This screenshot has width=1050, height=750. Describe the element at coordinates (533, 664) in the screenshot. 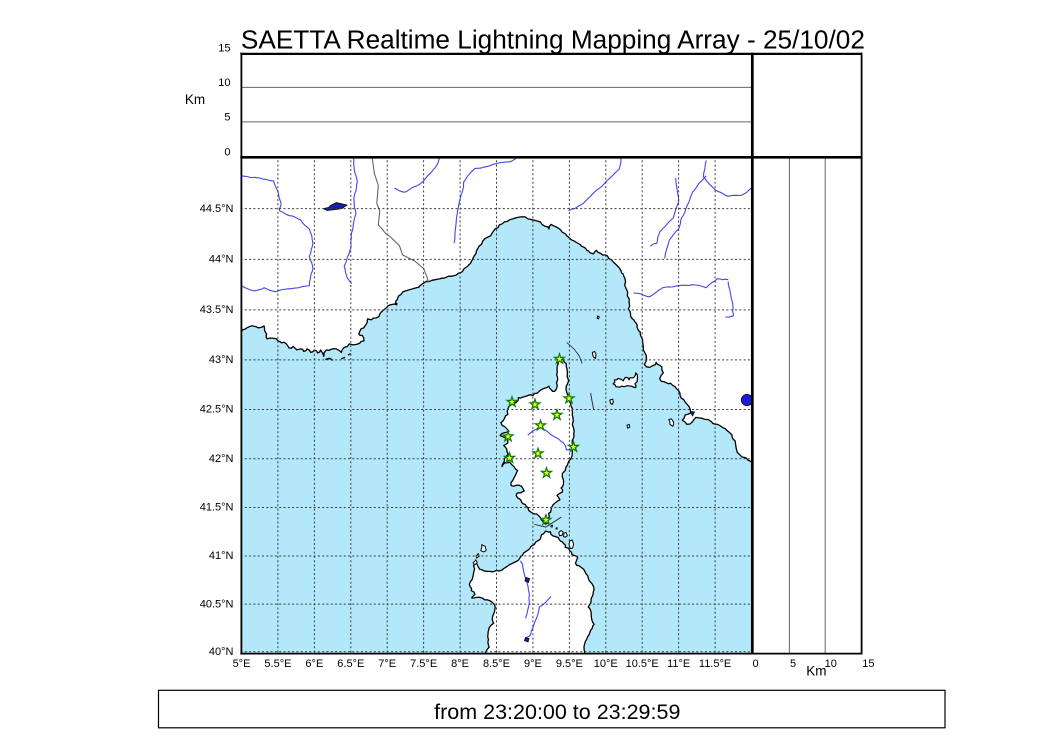

I see `svg-text: 9°E` at that location.